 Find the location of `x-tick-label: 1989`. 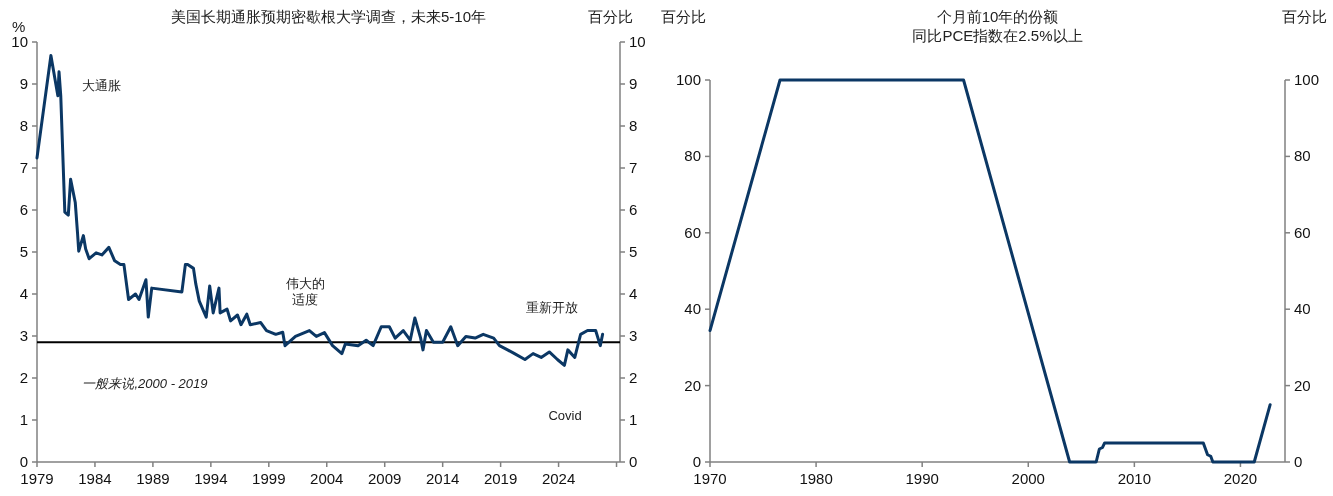

x-tick-label: 1989 is located at coordinates (153, 478).